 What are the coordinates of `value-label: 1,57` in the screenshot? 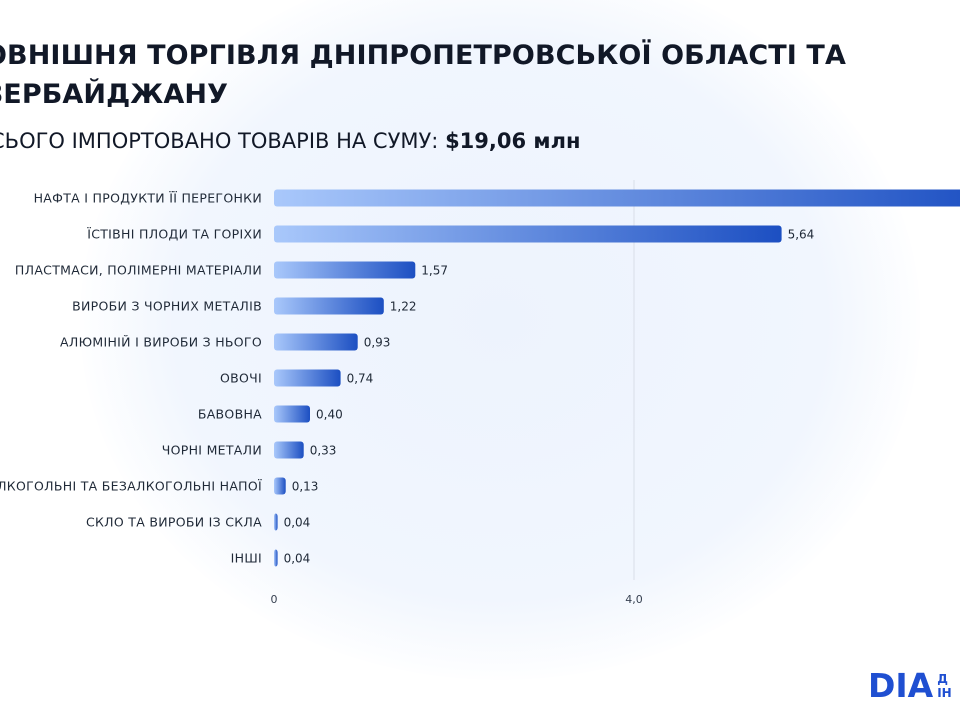 It's located at (434, 271).